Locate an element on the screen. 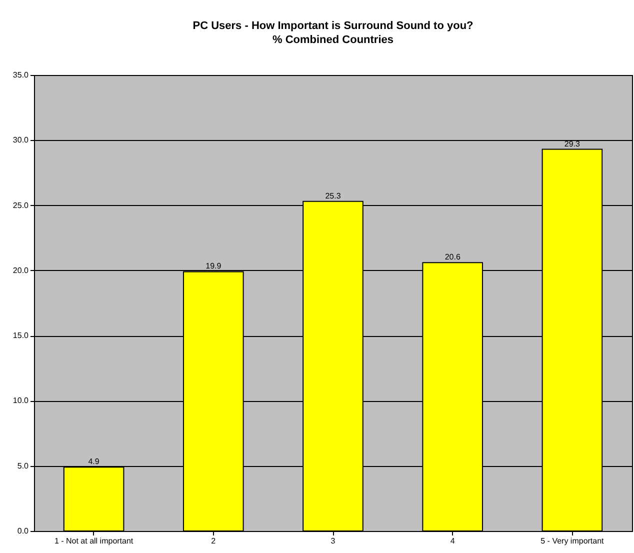 The height and width of the screenshot is (553, 634). x-tick-label: 4 is located at coordinates (453, 541).